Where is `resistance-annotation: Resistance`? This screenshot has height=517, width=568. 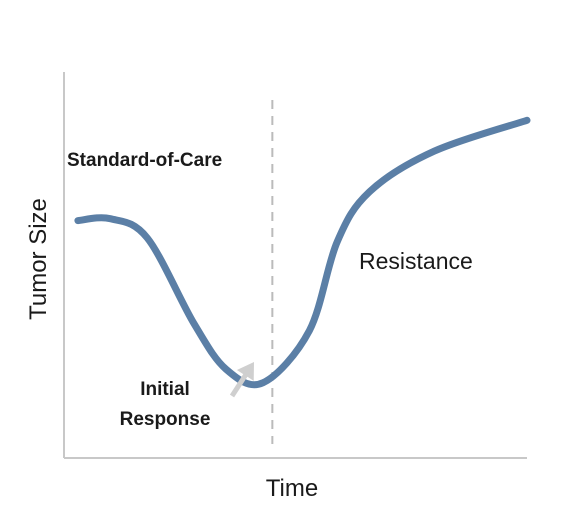 resistance-annotation: Resistance is located at coordinates (416, 261).